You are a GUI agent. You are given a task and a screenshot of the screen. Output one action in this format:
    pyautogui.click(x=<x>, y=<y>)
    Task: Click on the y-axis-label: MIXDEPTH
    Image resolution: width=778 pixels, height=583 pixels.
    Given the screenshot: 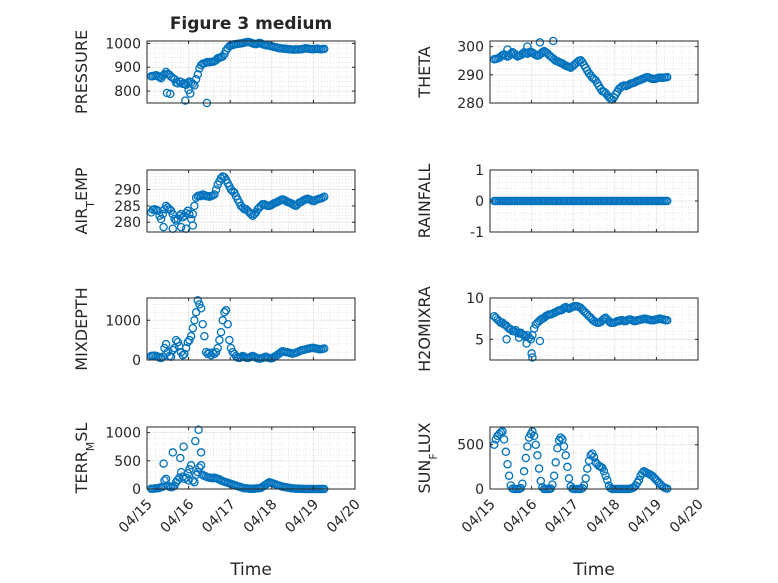 What is the action you would take?
    pyautogui.click(x=81, y=328)
    